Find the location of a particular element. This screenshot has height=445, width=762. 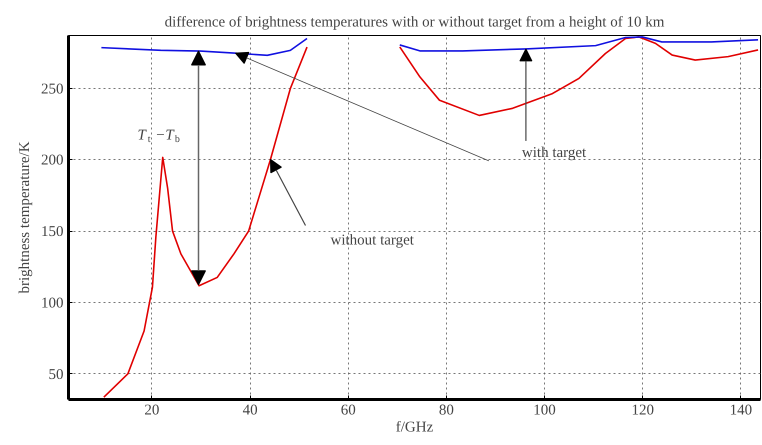

y-axis-title: brightness temperature/K is located at coordinates (25, 217).